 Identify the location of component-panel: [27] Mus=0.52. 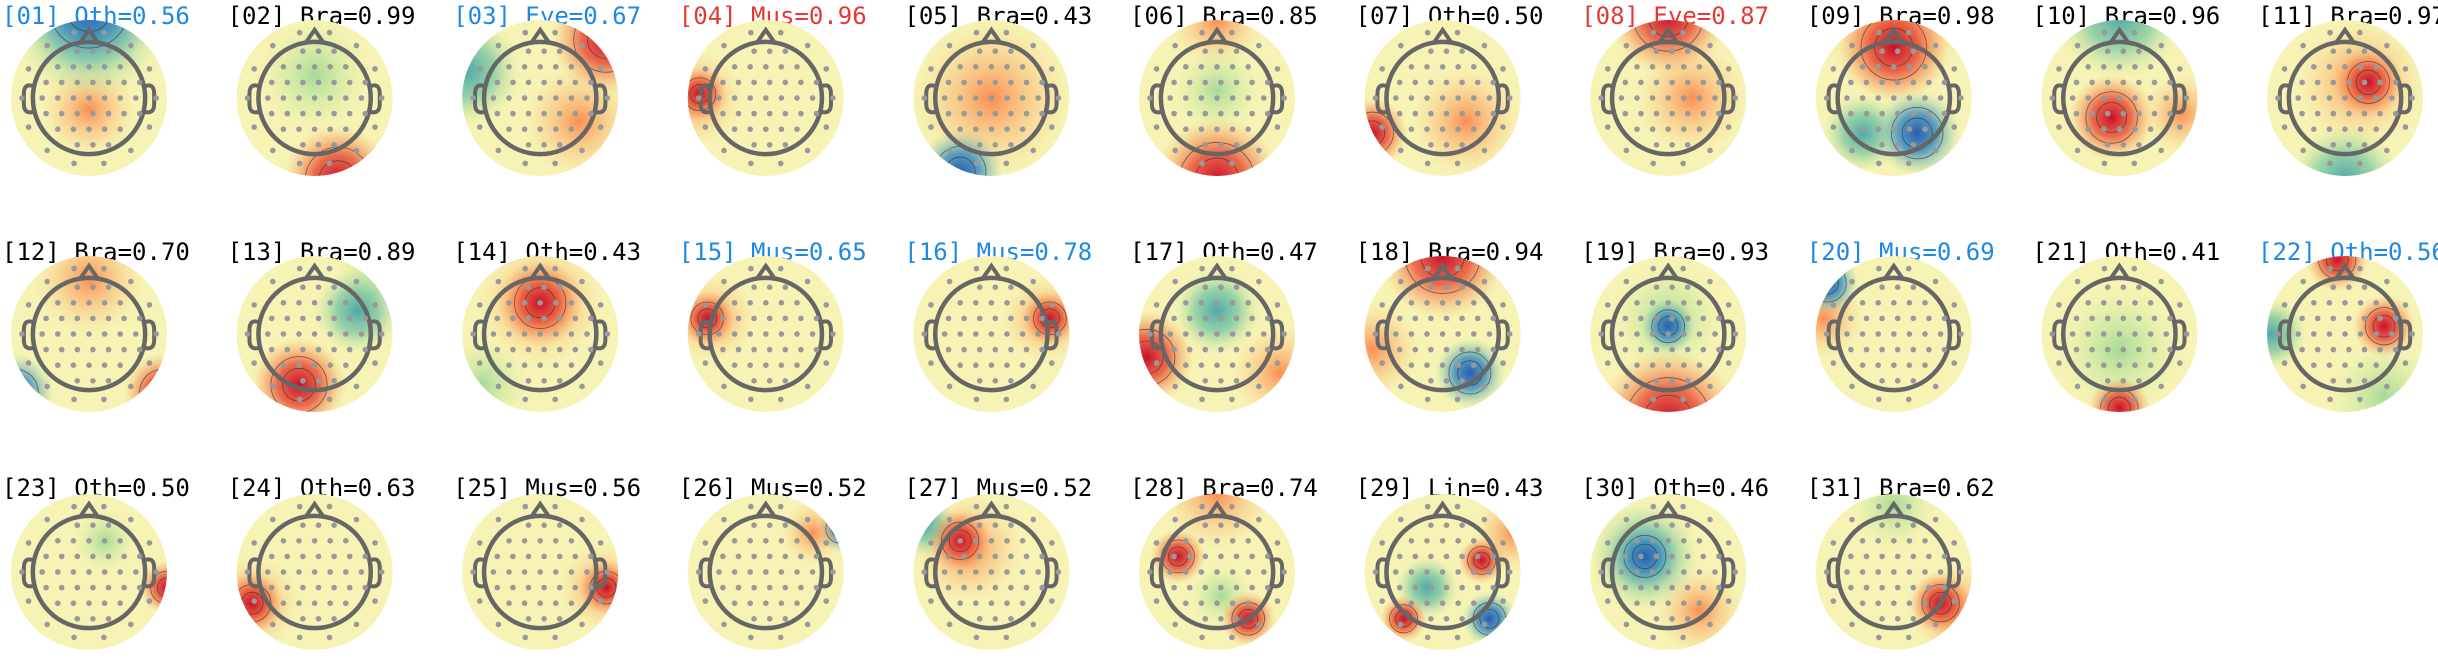
(998, 562).